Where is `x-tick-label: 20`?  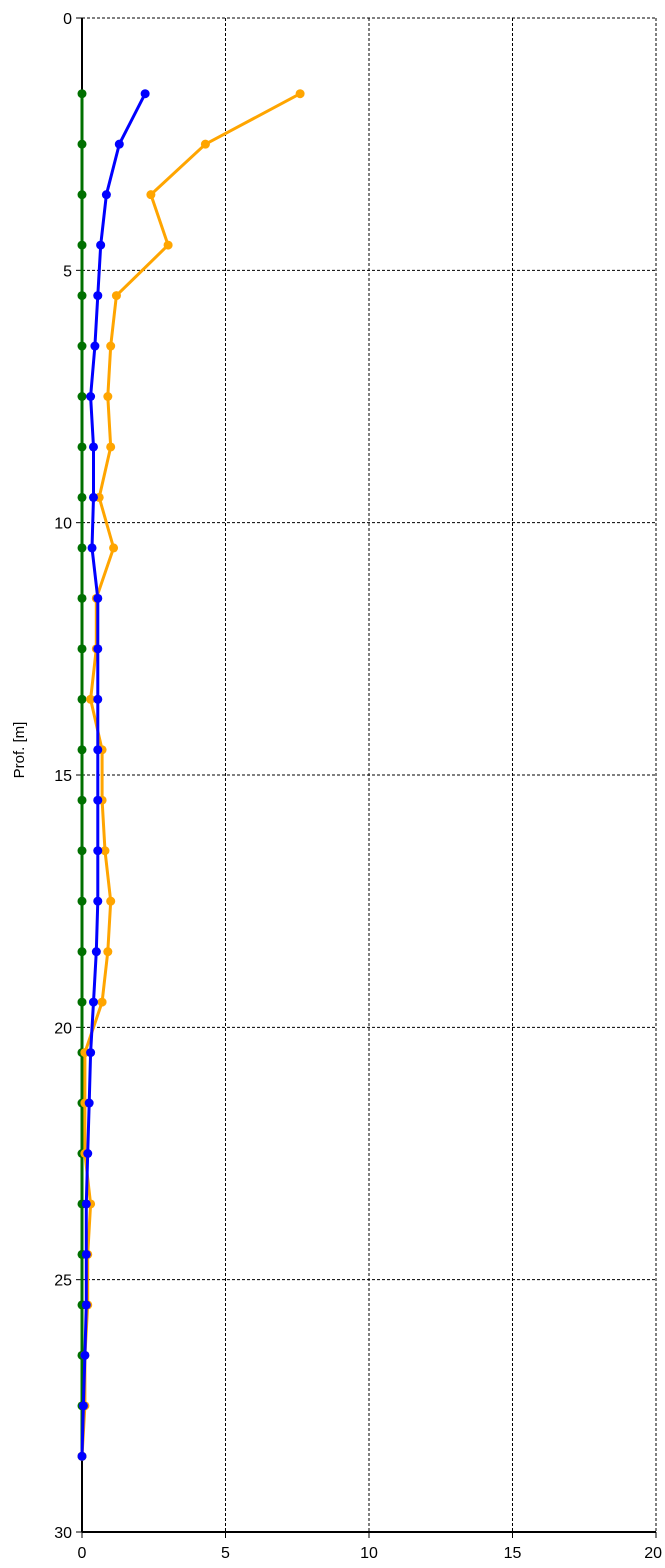 x-tick-label: 20 is located at coordinates (653, 1553).